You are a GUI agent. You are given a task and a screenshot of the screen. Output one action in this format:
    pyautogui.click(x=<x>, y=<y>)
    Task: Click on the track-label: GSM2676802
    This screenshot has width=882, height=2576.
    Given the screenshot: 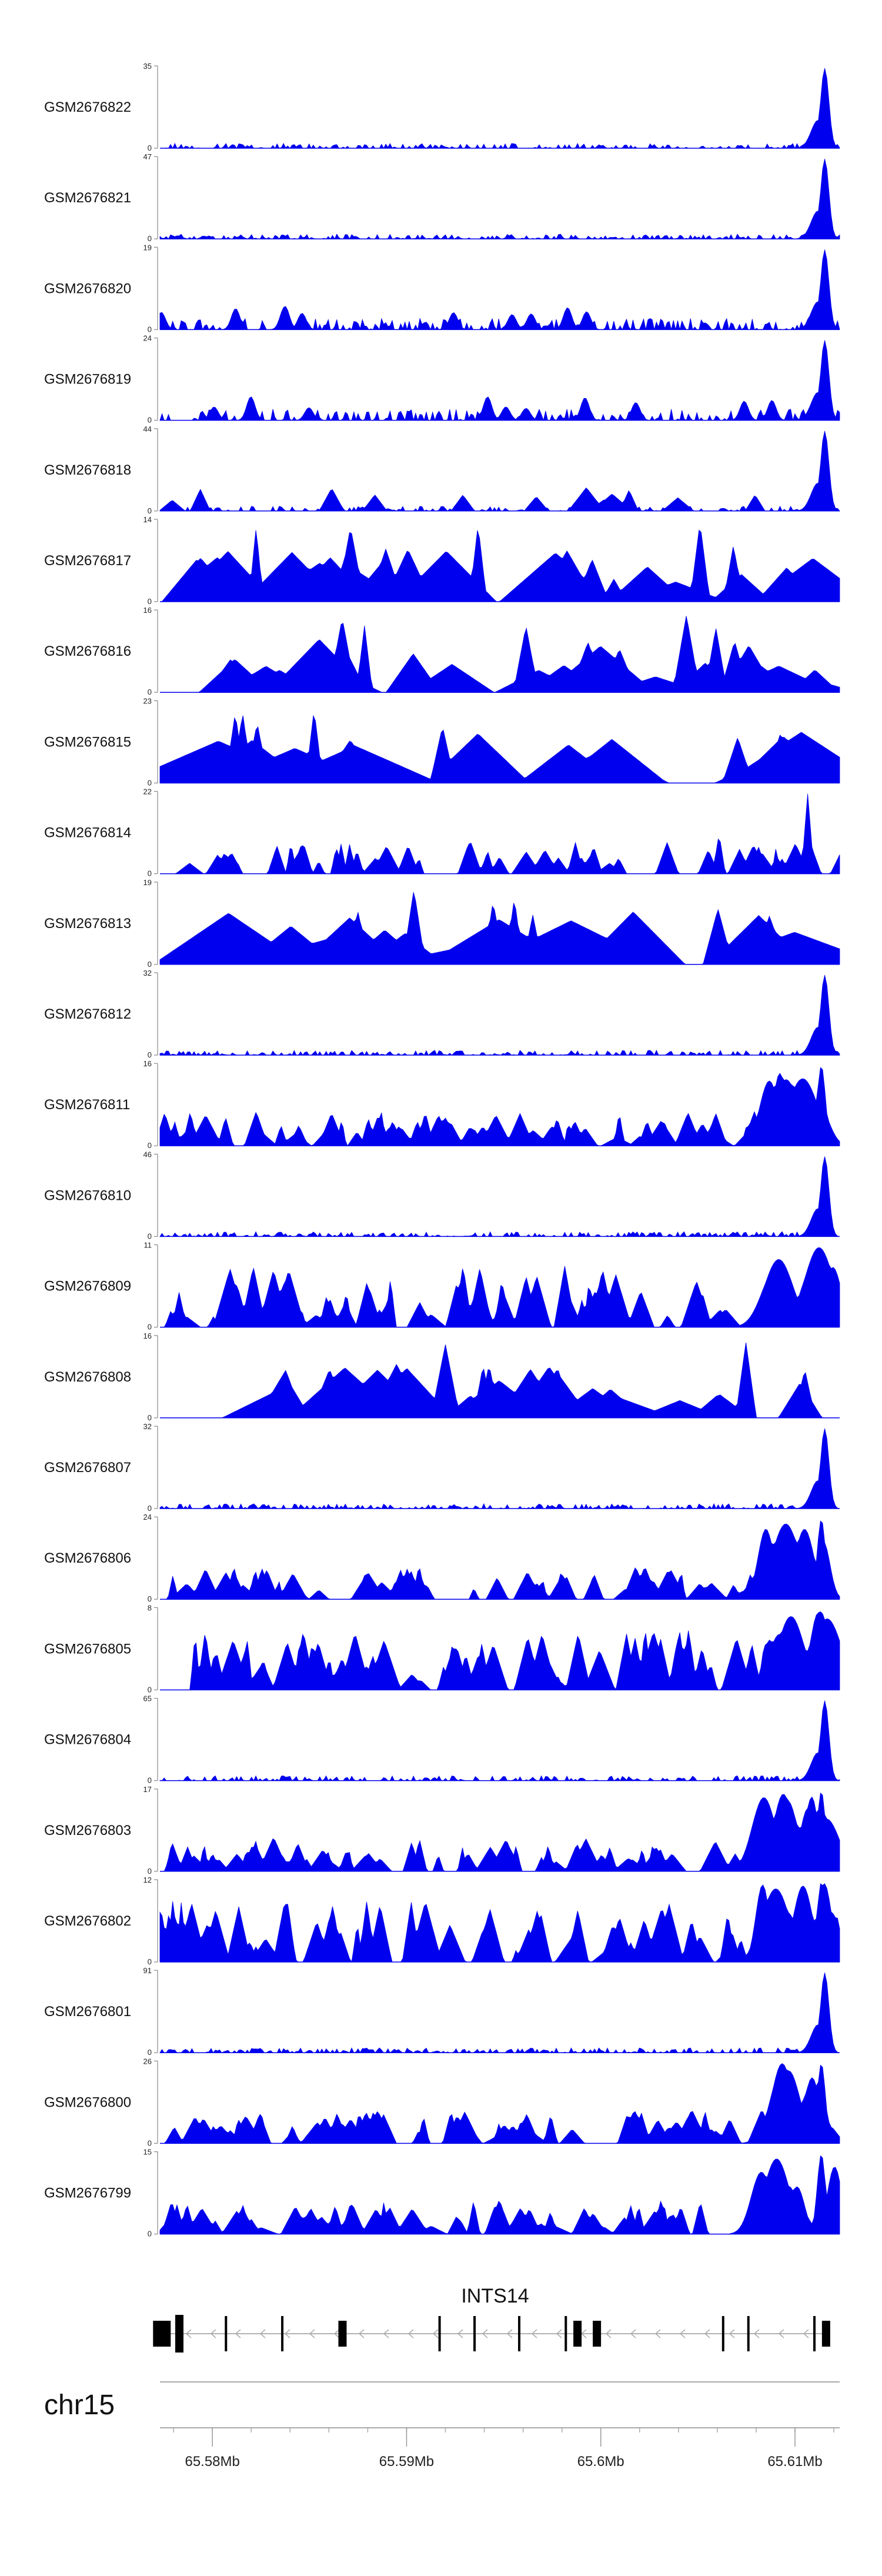 What is the action you would take?
    pyautogui.click(x=87, y=1921)
    